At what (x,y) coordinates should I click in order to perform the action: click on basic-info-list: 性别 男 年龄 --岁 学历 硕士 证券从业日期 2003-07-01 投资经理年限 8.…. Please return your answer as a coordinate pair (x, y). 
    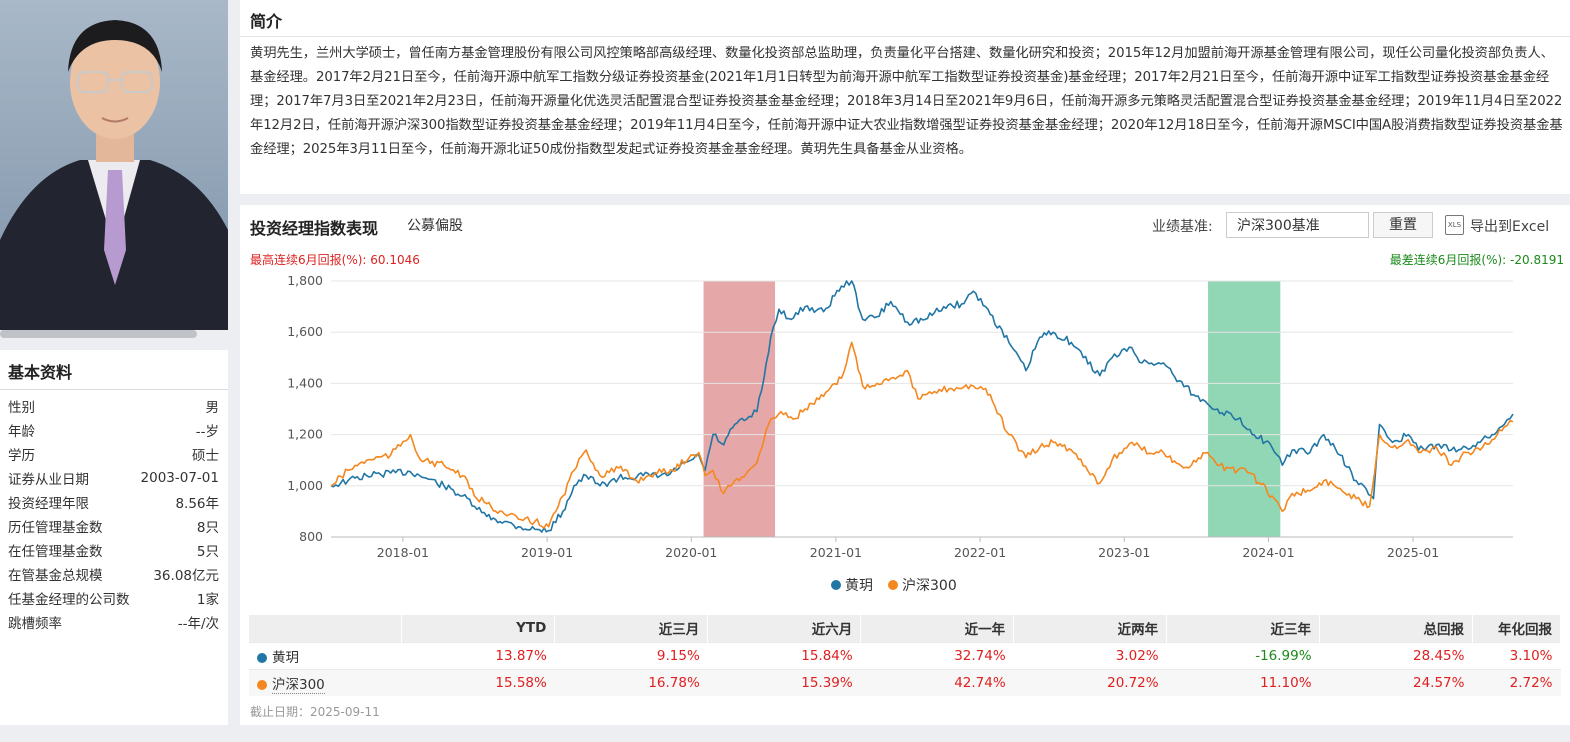
    Looking at the image, I should click on (114, 512).